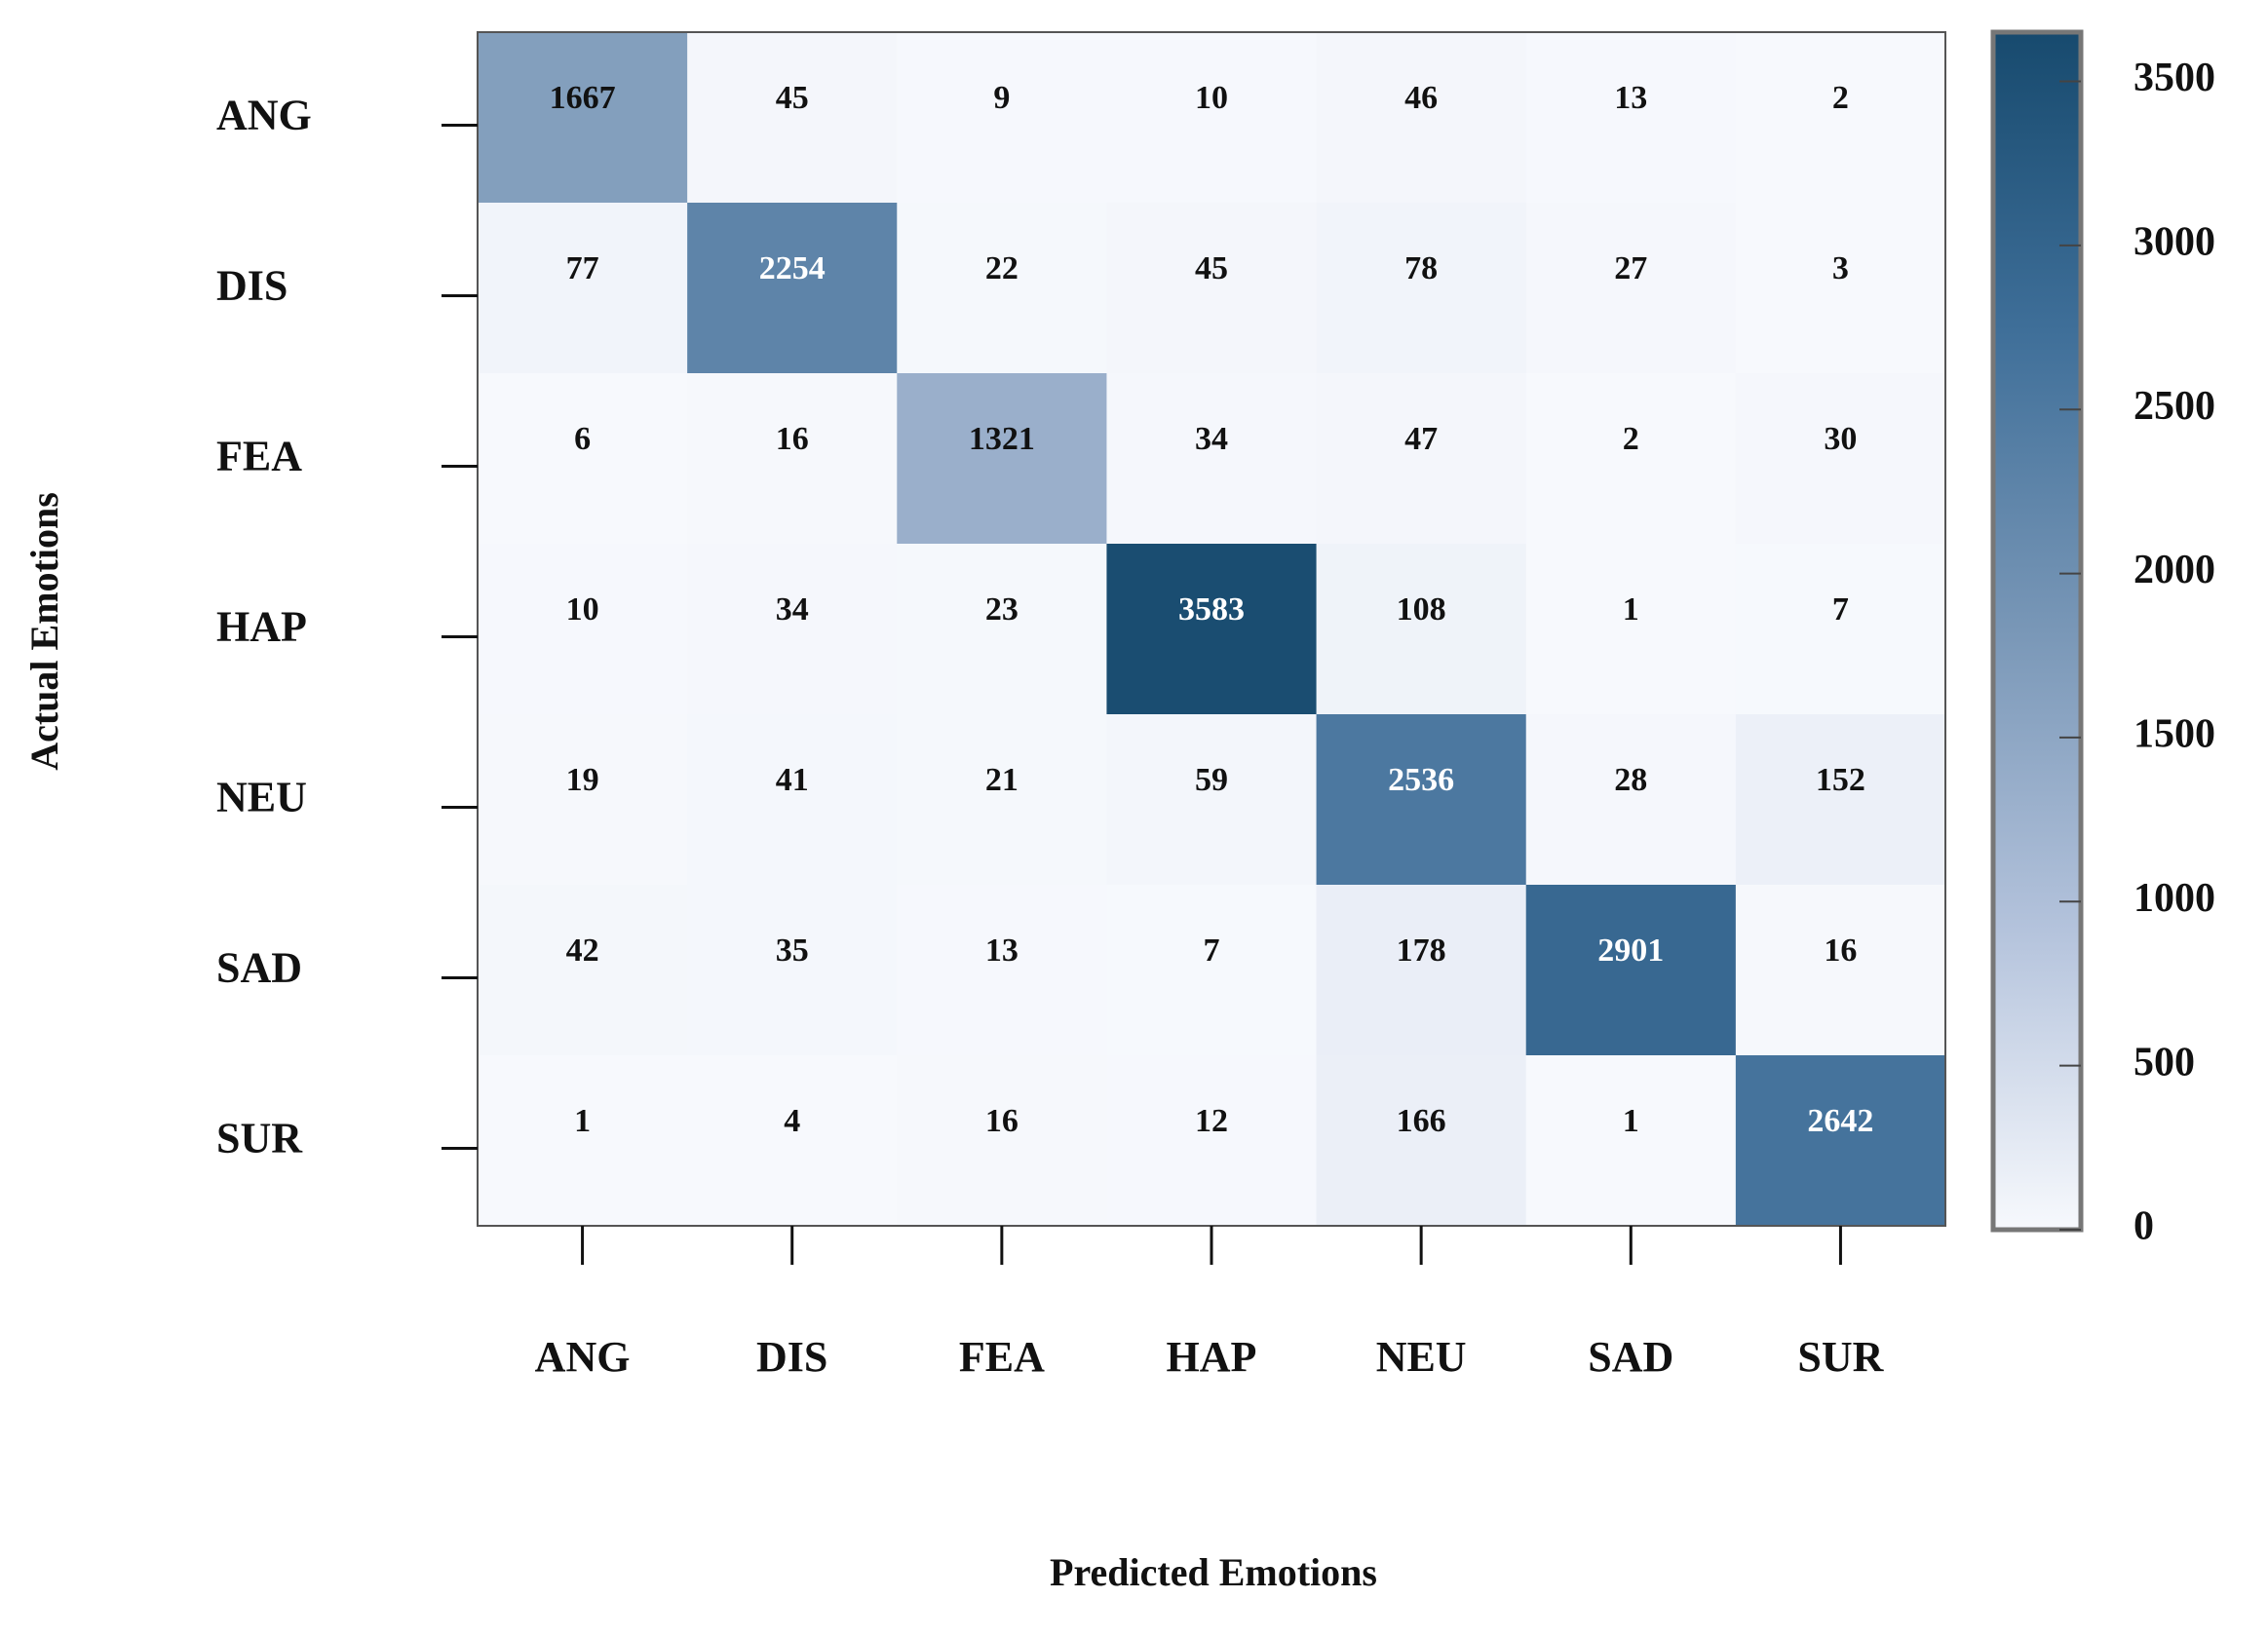 This screenshot has width=2268, height=1637. I want to click on cell-value: 3, so click(1840, 268).